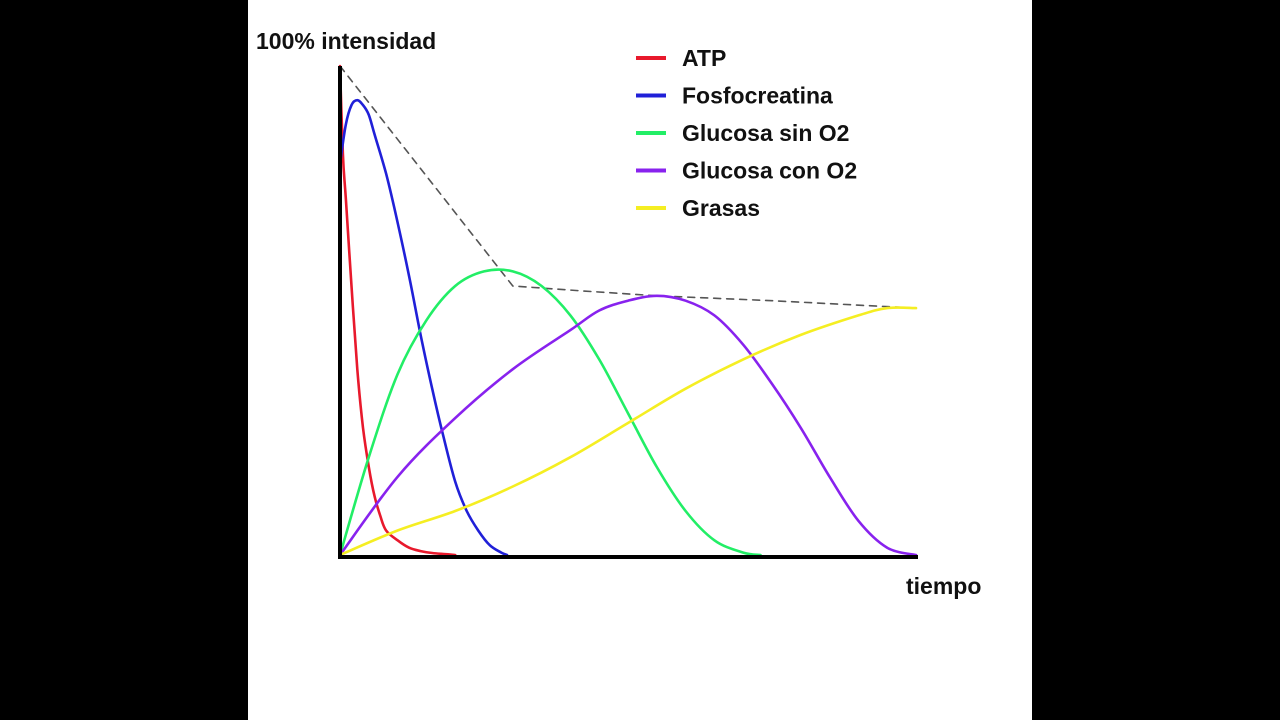  Describe the element at coordinates (346, 41) in the screenshot. I see `y-axis-title: 100% intensidad` at that location.